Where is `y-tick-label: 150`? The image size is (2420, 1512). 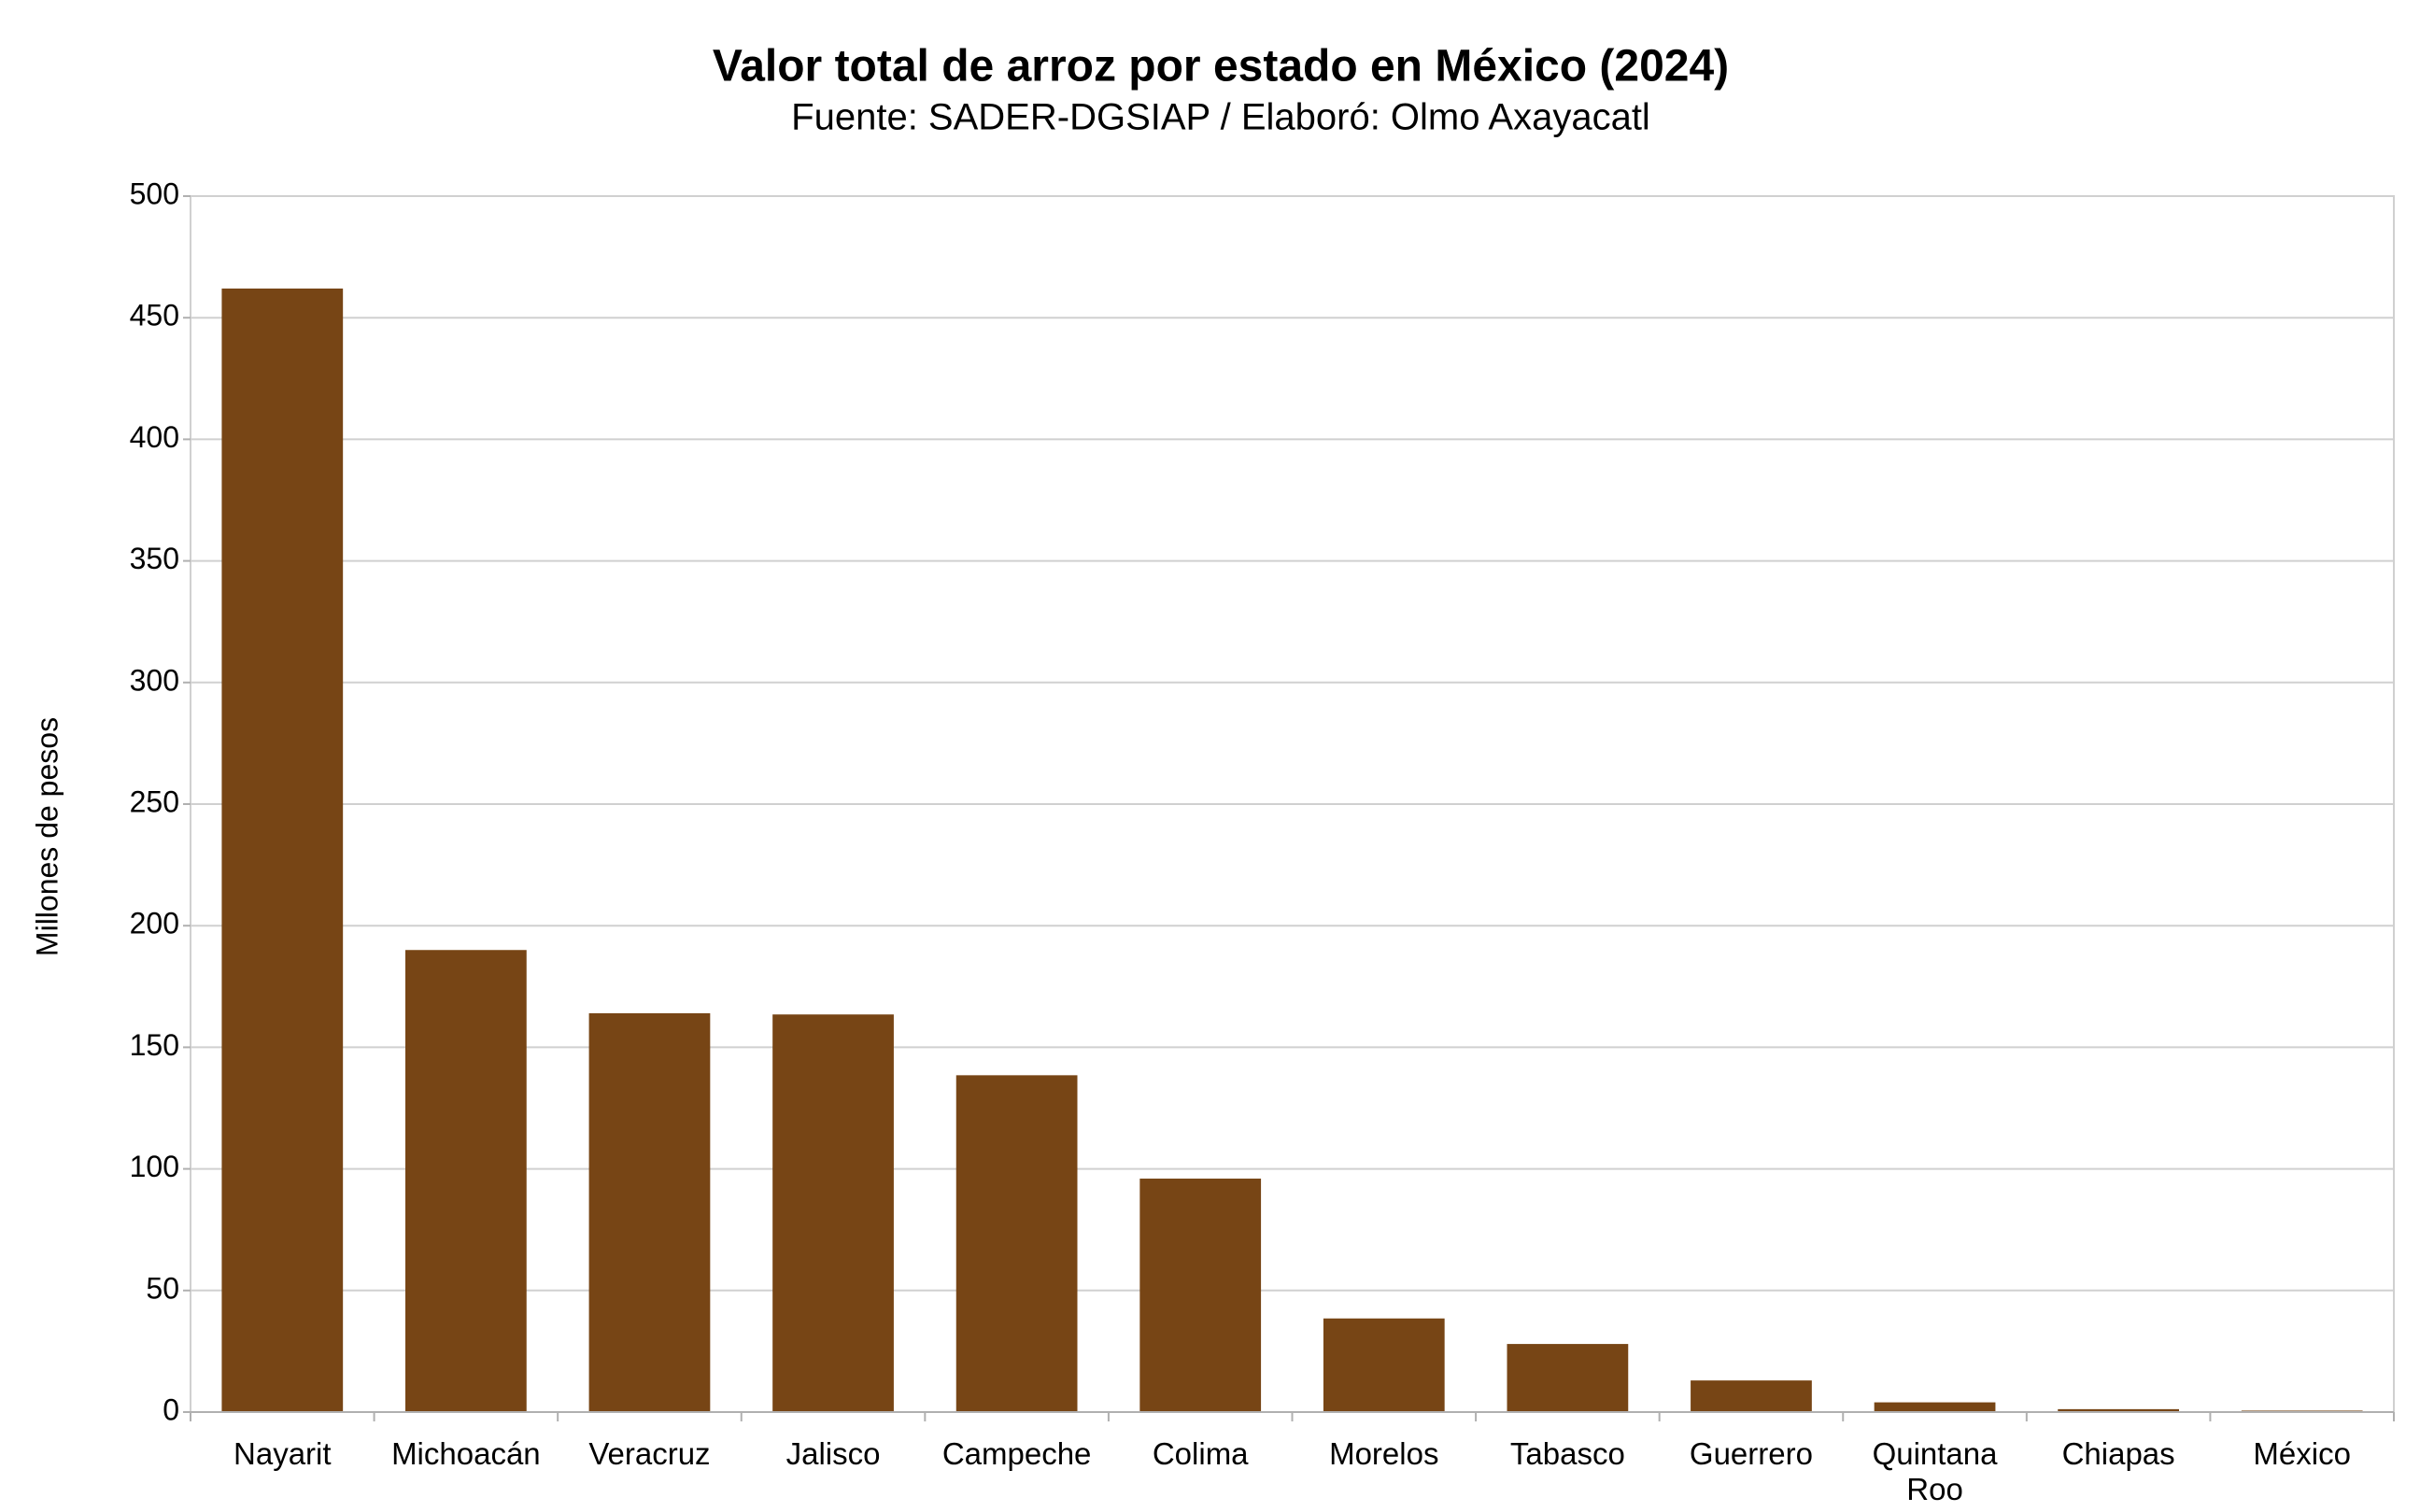 y-tick-label: 150 is located at coordinates (155, 1045).